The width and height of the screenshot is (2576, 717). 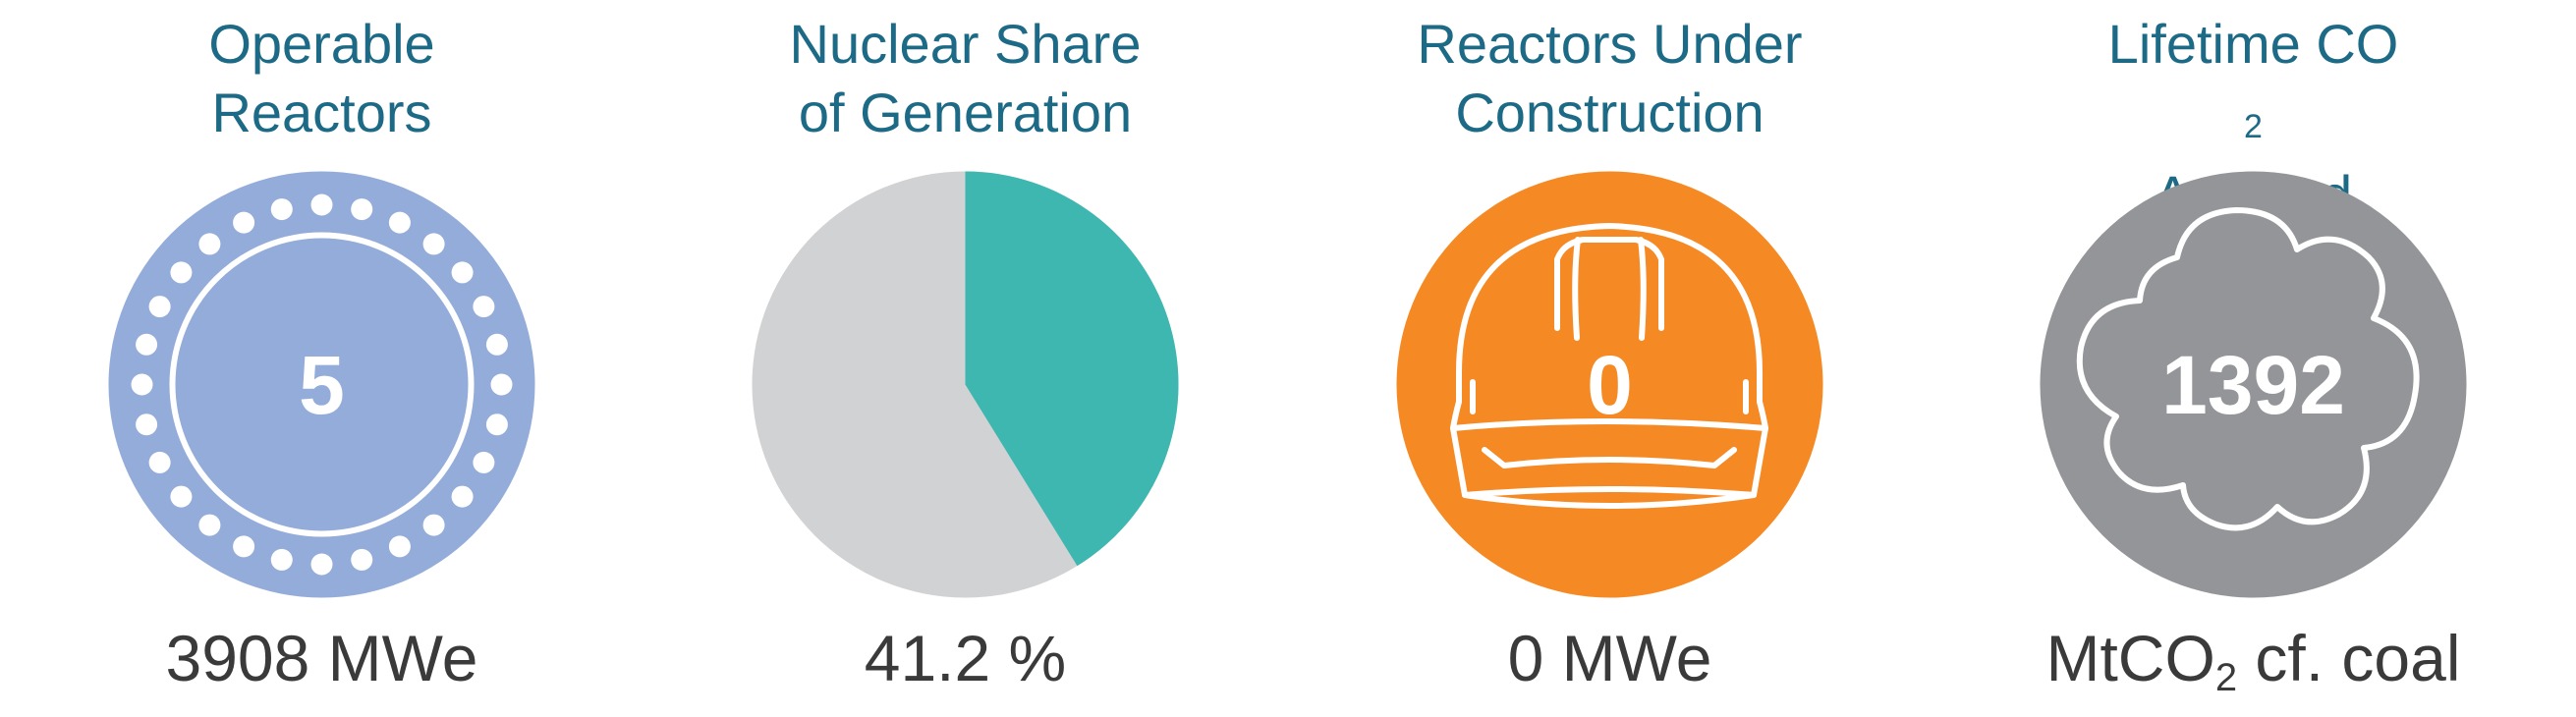 I want to click on nuclear-share-pie, so click(x=965, y=385).